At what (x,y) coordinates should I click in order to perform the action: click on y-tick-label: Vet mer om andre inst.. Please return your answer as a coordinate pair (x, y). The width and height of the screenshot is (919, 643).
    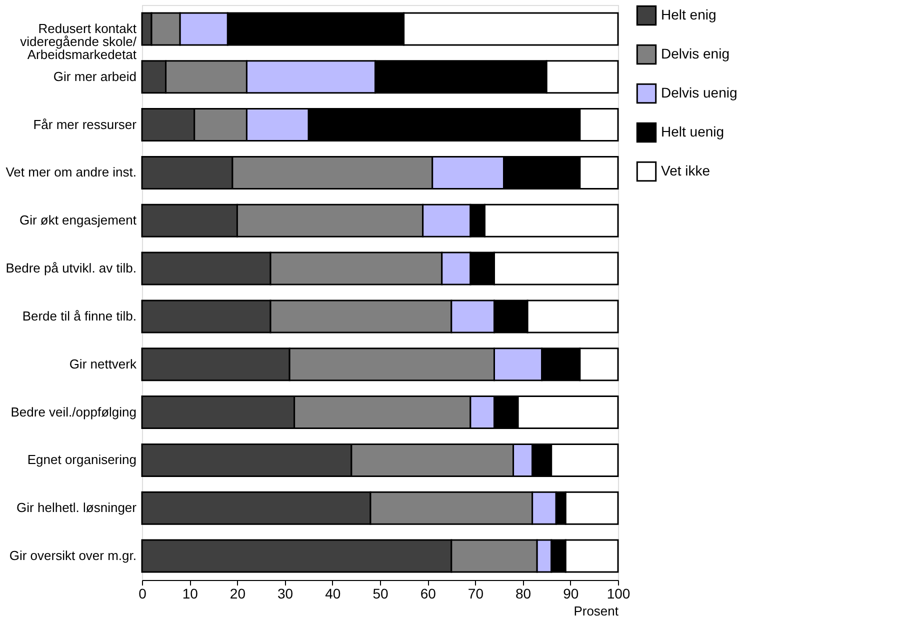
    Looking at the image, I should click on (71, 172).